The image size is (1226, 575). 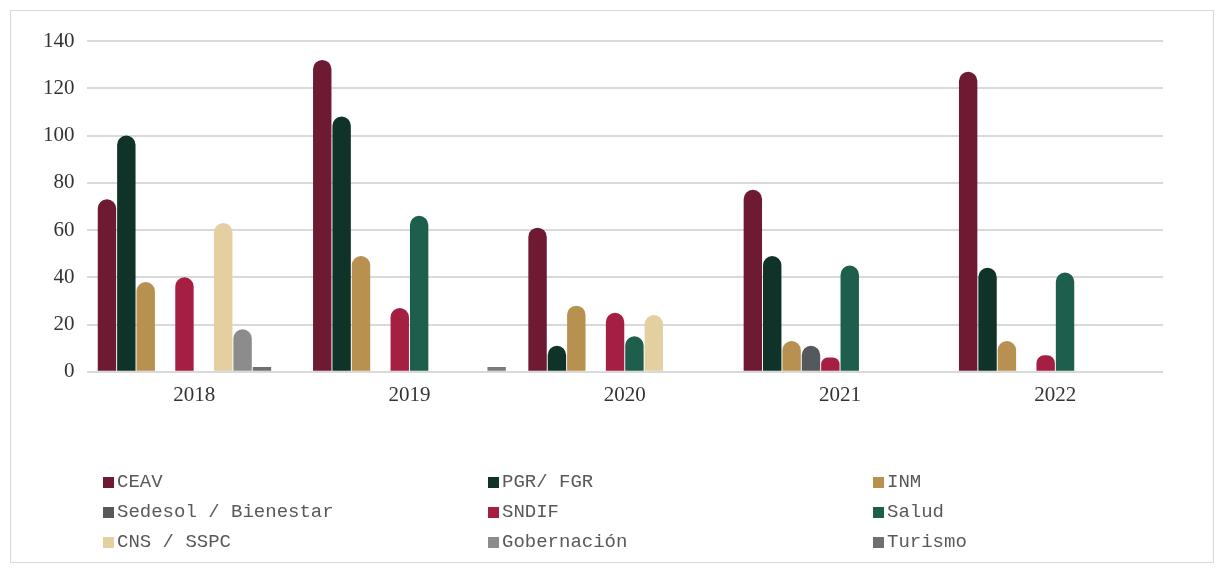 I want to click on legend-label: PGR/ FGR, so click(x=548, y=482).